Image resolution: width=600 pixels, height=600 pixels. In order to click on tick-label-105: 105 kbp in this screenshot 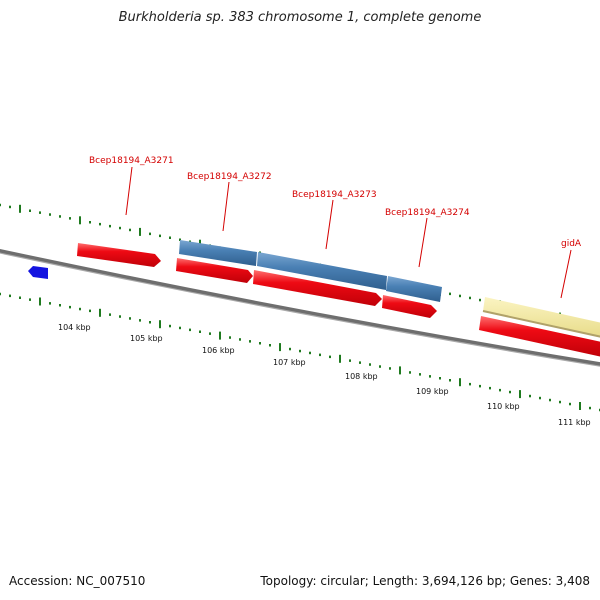, I will do `click(146, 338)`.